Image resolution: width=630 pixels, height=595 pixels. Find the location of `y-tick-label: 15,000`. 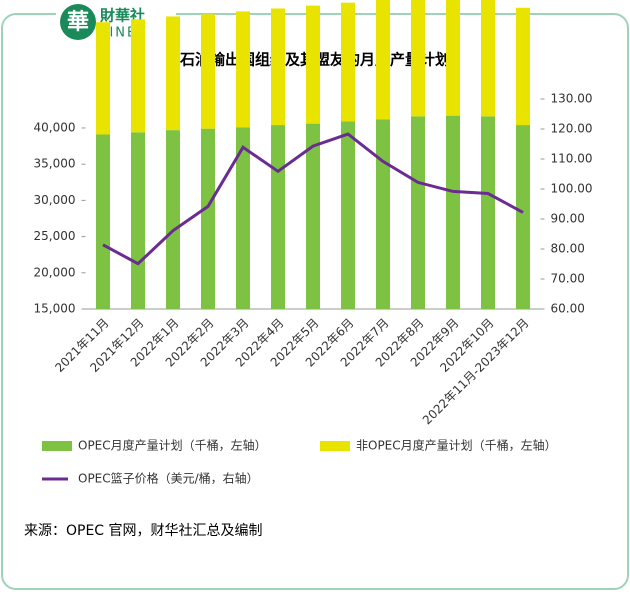

y-tick-label: 15,000 is located at coordinates (55, 309).